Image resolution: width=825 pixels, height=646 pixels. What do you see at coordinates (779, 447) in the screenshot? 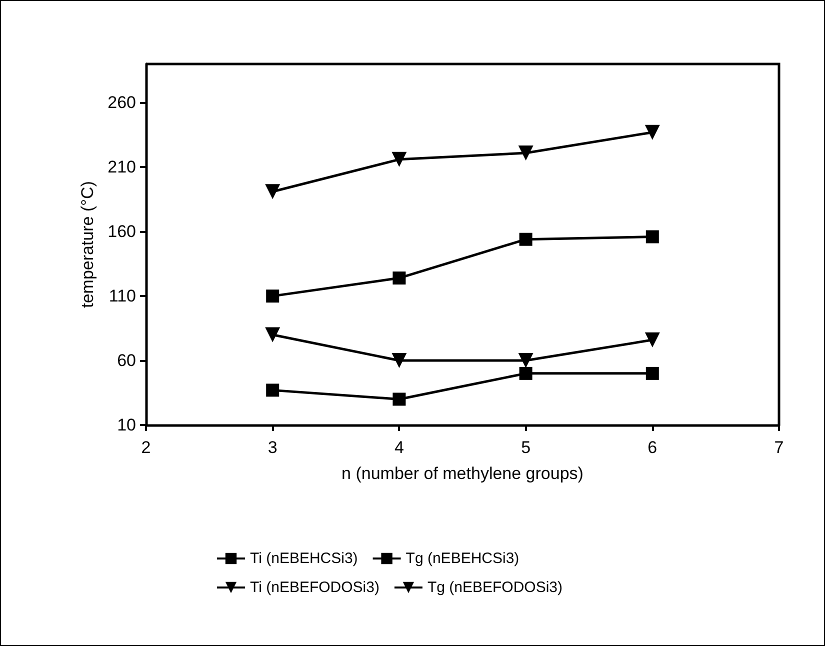
I see `x-tick-label: 7` at bounding box center [779, 447].